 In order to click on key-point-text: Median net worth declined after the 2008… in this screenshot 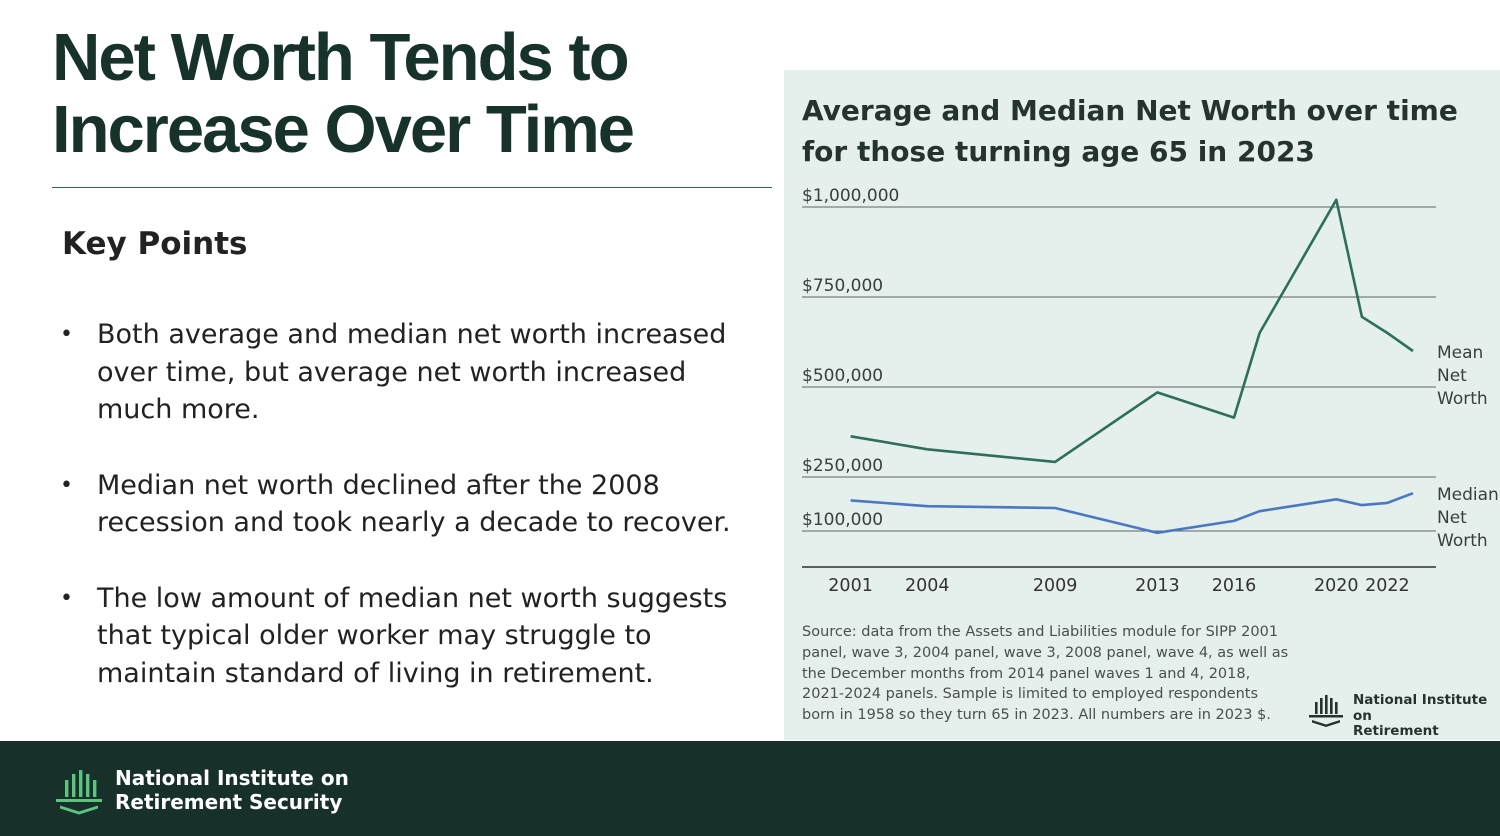, I will do `click(414, 504)`.